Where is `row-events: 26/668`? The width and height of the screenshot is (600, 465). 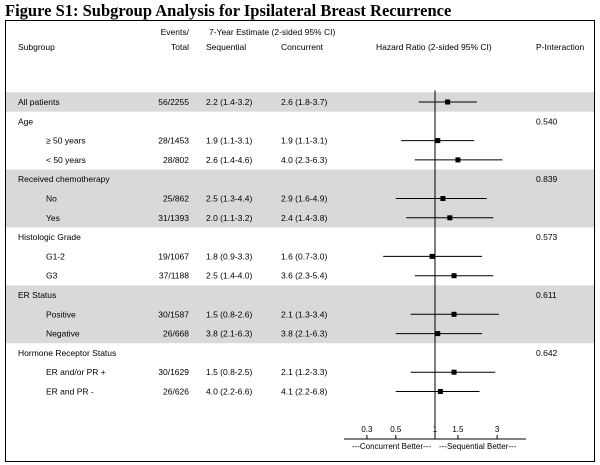 row-events: 26/668 is located at coordinates (176, 334).